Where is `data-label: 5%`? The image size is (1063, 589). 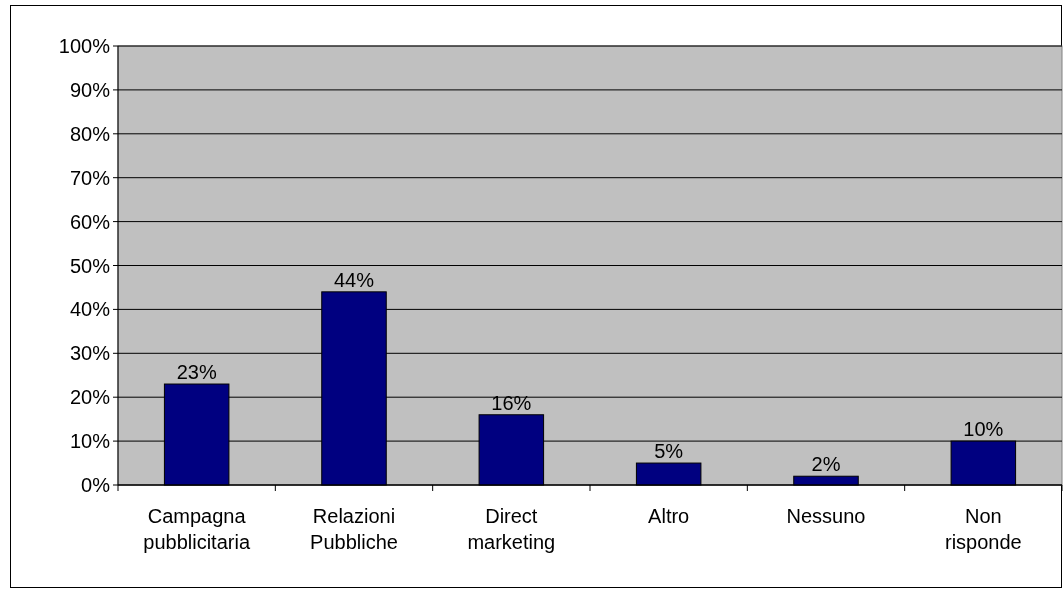 data-label: 5% is located at coordinates (669, 451).